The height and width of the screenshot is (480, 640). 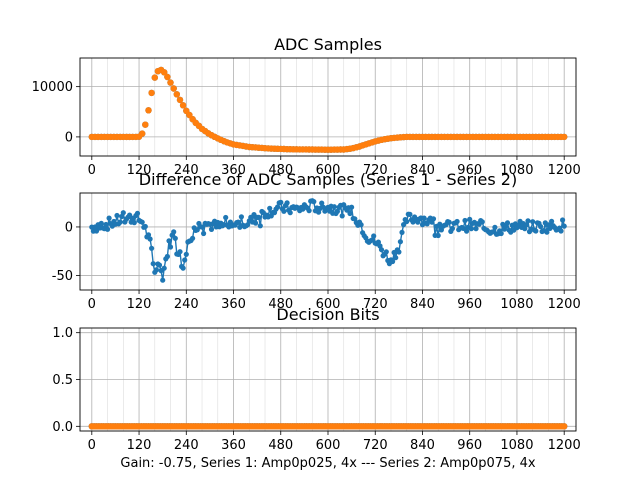 I want to click on y-tick-label: 1.0, so click(x=62, y=333).